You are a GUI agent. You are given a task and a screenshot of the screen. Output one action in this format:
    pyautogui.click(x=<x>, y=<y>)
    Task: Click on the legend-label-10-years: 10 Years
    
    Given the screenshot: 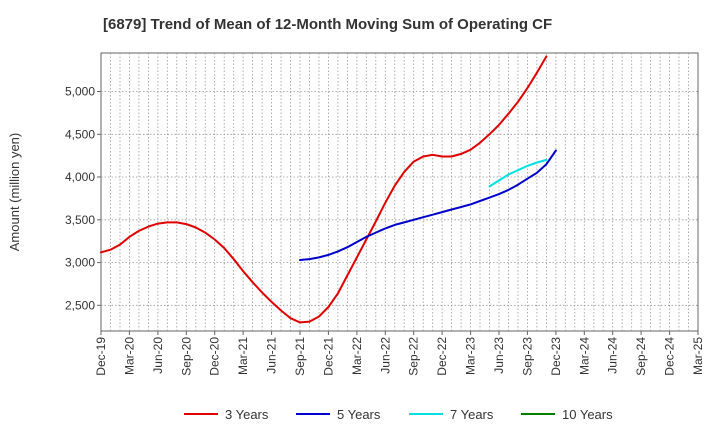 What is the action you would take?
    pyautogui.click(x=587, y=414)
    